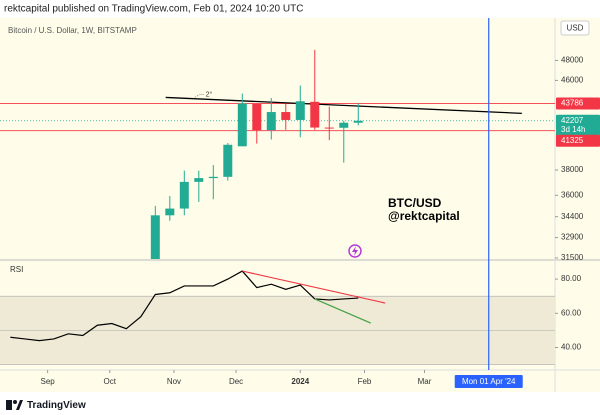  What do you see at coordinates (572, 60) in the screenshot?
I see `y-tick-label: 48000` at bounding box center [572, 60].